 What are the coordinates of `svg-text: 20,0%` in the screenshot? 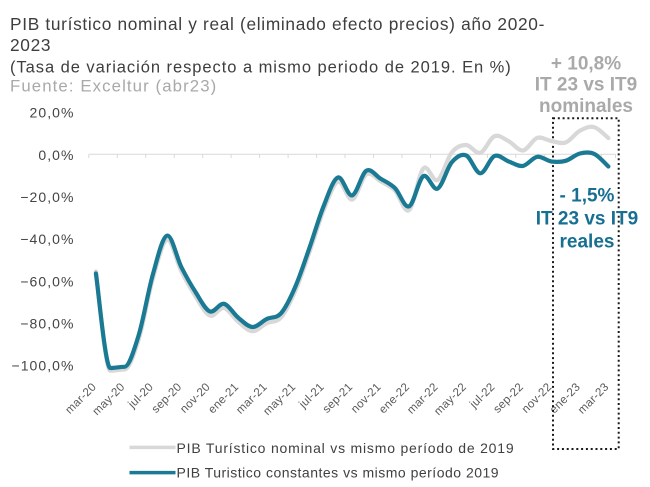 It's located at (52, 113).